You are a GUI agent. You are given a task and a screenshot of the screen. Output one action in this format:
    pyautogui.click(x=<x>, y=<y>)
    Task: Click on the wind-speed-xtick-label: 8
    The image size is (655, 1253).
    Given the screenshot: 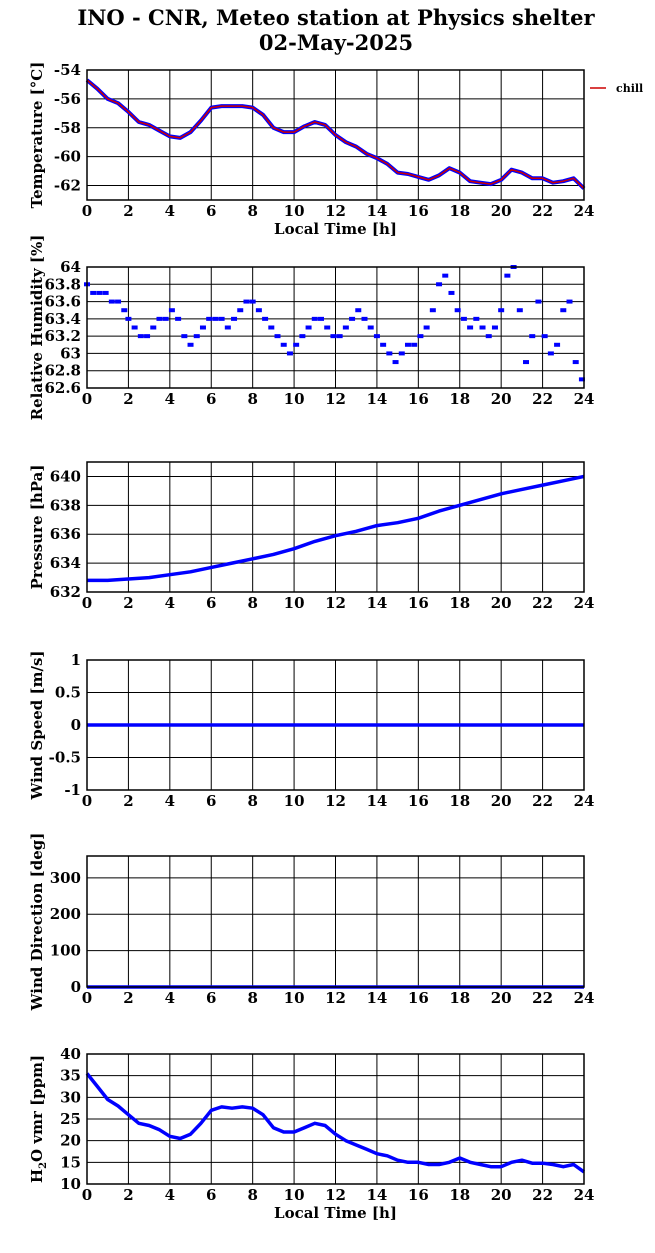 What is the action you would take?
    pyautogui.click(x=252, y=801)
    